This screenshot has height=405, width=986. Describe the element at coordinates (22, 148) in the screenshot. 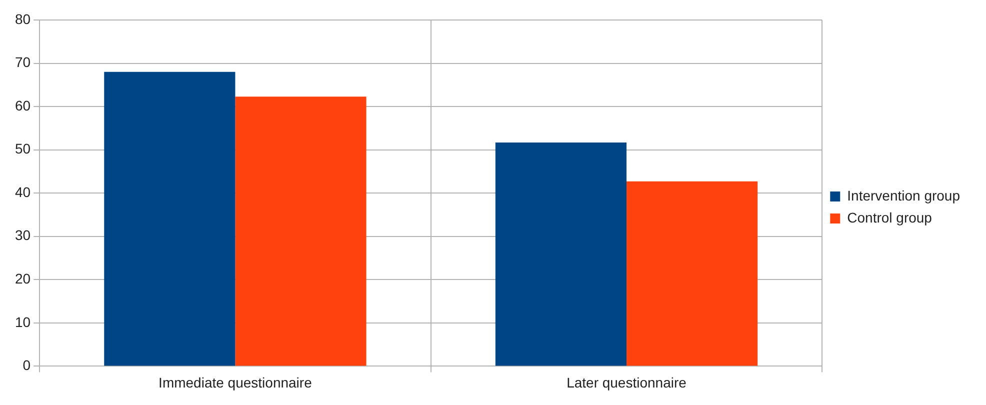

I see `y-tick-label: 50` at that location.